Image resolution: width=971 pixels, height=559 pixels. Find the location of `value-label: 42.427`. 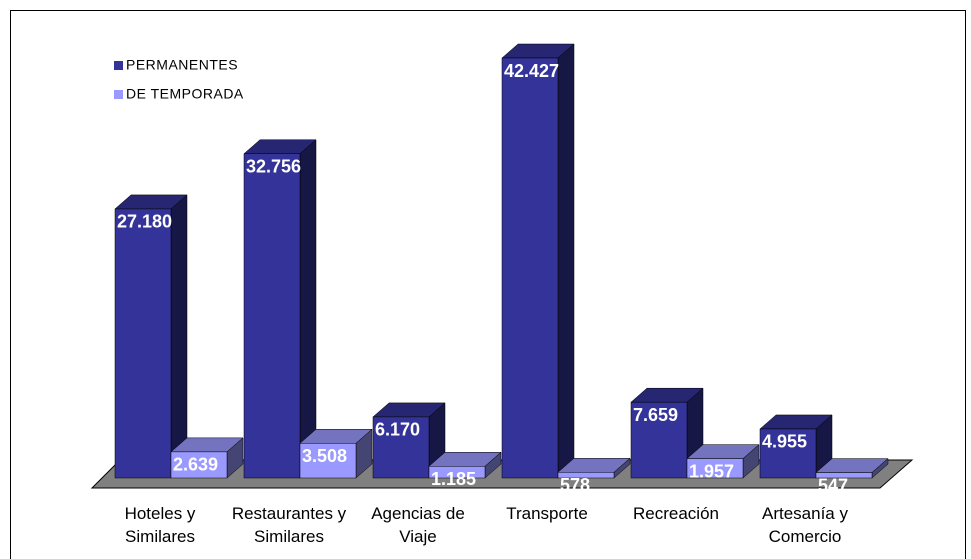

value-label: 42.427 is located at coordinates (531, 71).